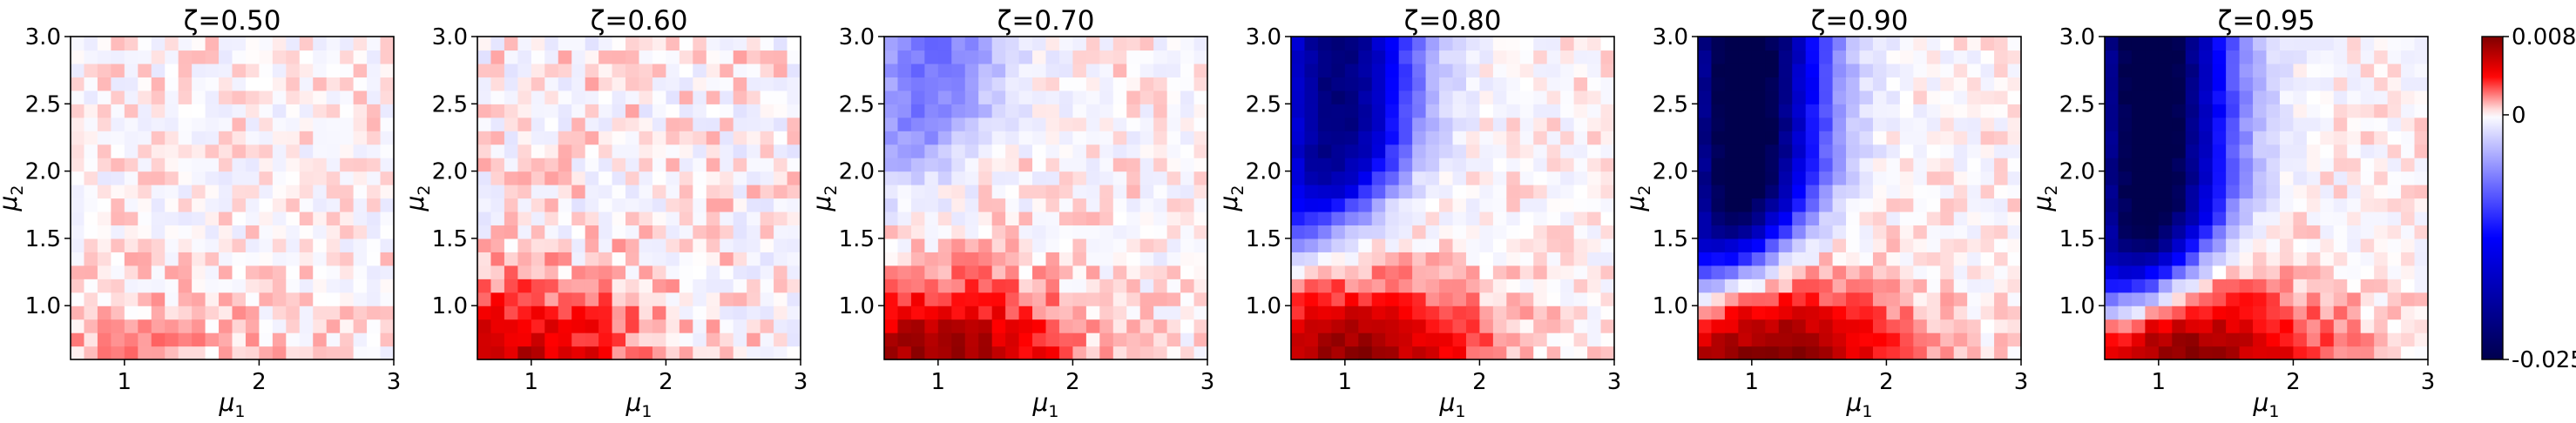 The width and height of the screenshot is (2576, 423). Describe the element at coordinates (417, 198) in the screenshot. I see `y-axis-label: μ2` at that location.